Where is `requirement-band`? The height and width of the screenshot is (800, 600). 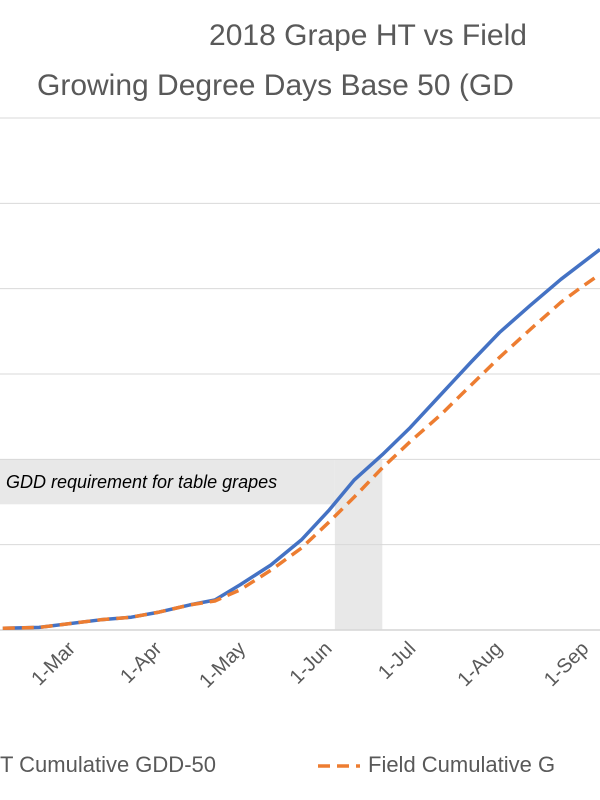
requirement-band is located at coordinates (358, 544).